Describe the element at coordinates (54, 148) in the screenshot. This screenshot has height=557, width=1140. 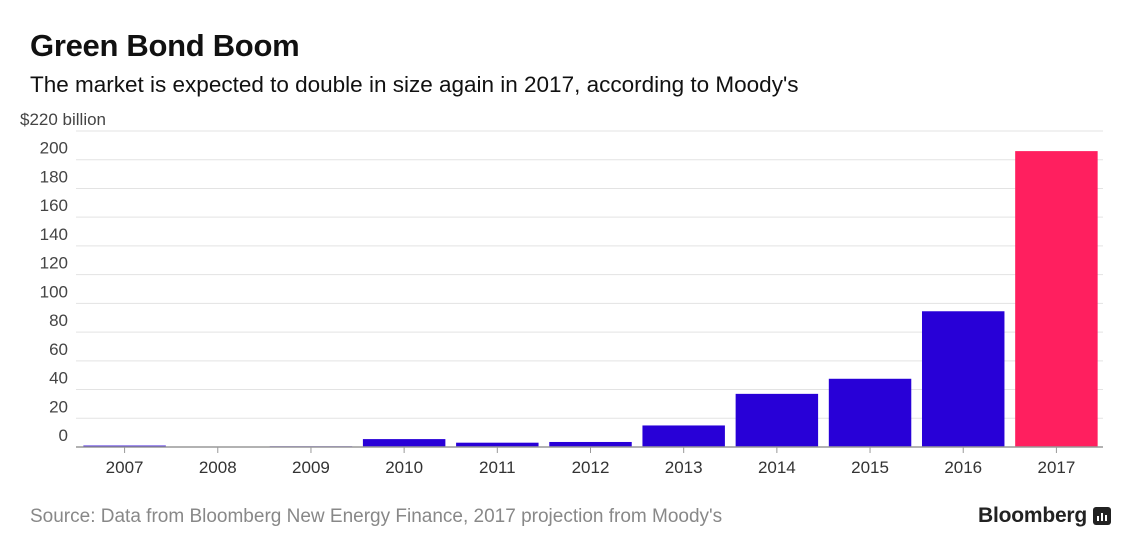
I see `y-tick-label: 200` at that location.